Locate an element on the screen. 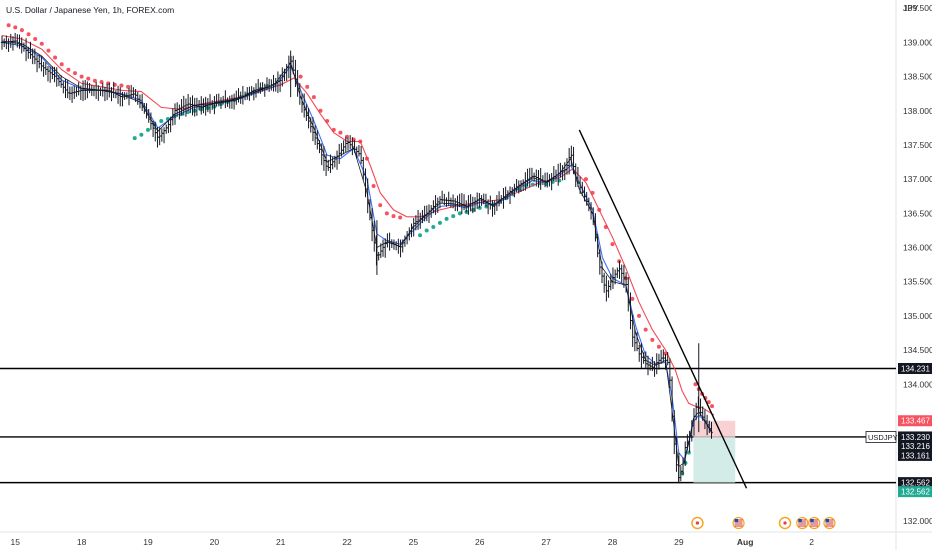 Image resolution: width=932 pixels, height=550 pixels. price-label: 133.216 is located at coordinates (915, 446).